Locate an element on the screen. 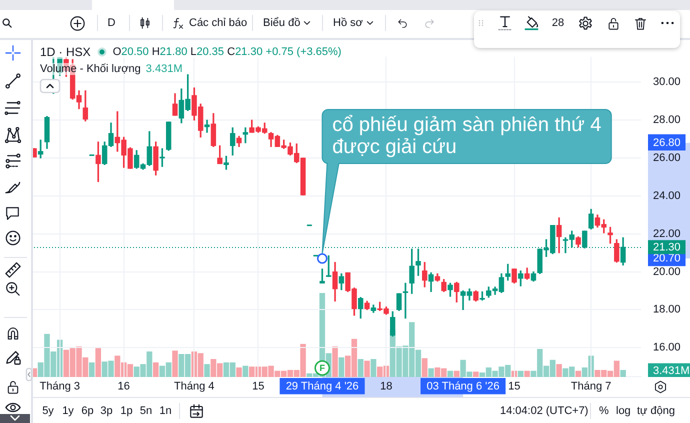 The height and width of the screenshot is (423, 690). chart-title: Volume - Khối lượng is located at coordinates (90, 69).